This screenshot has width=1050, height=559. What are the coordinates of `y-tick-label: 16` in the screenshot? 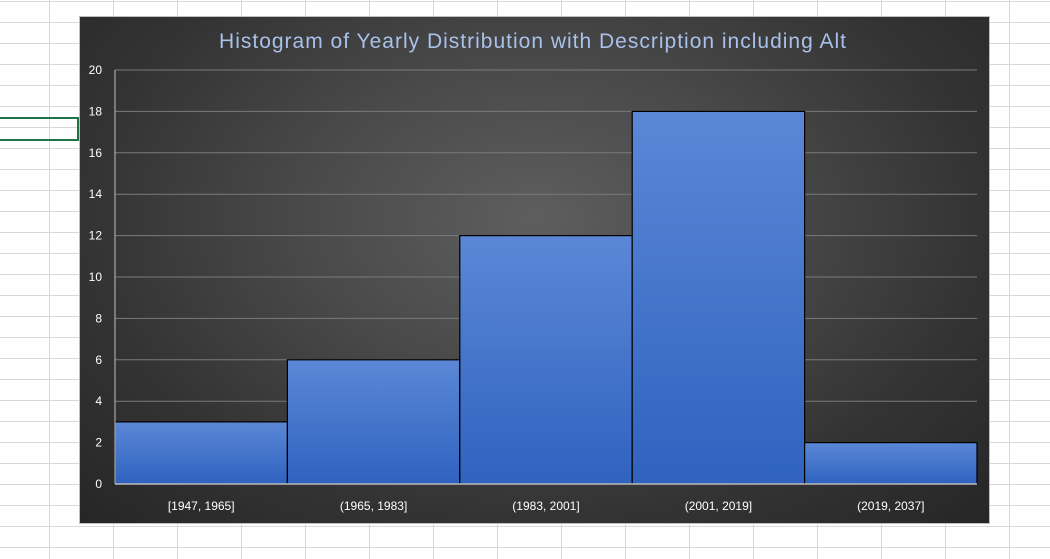 It's located at (96, 153).